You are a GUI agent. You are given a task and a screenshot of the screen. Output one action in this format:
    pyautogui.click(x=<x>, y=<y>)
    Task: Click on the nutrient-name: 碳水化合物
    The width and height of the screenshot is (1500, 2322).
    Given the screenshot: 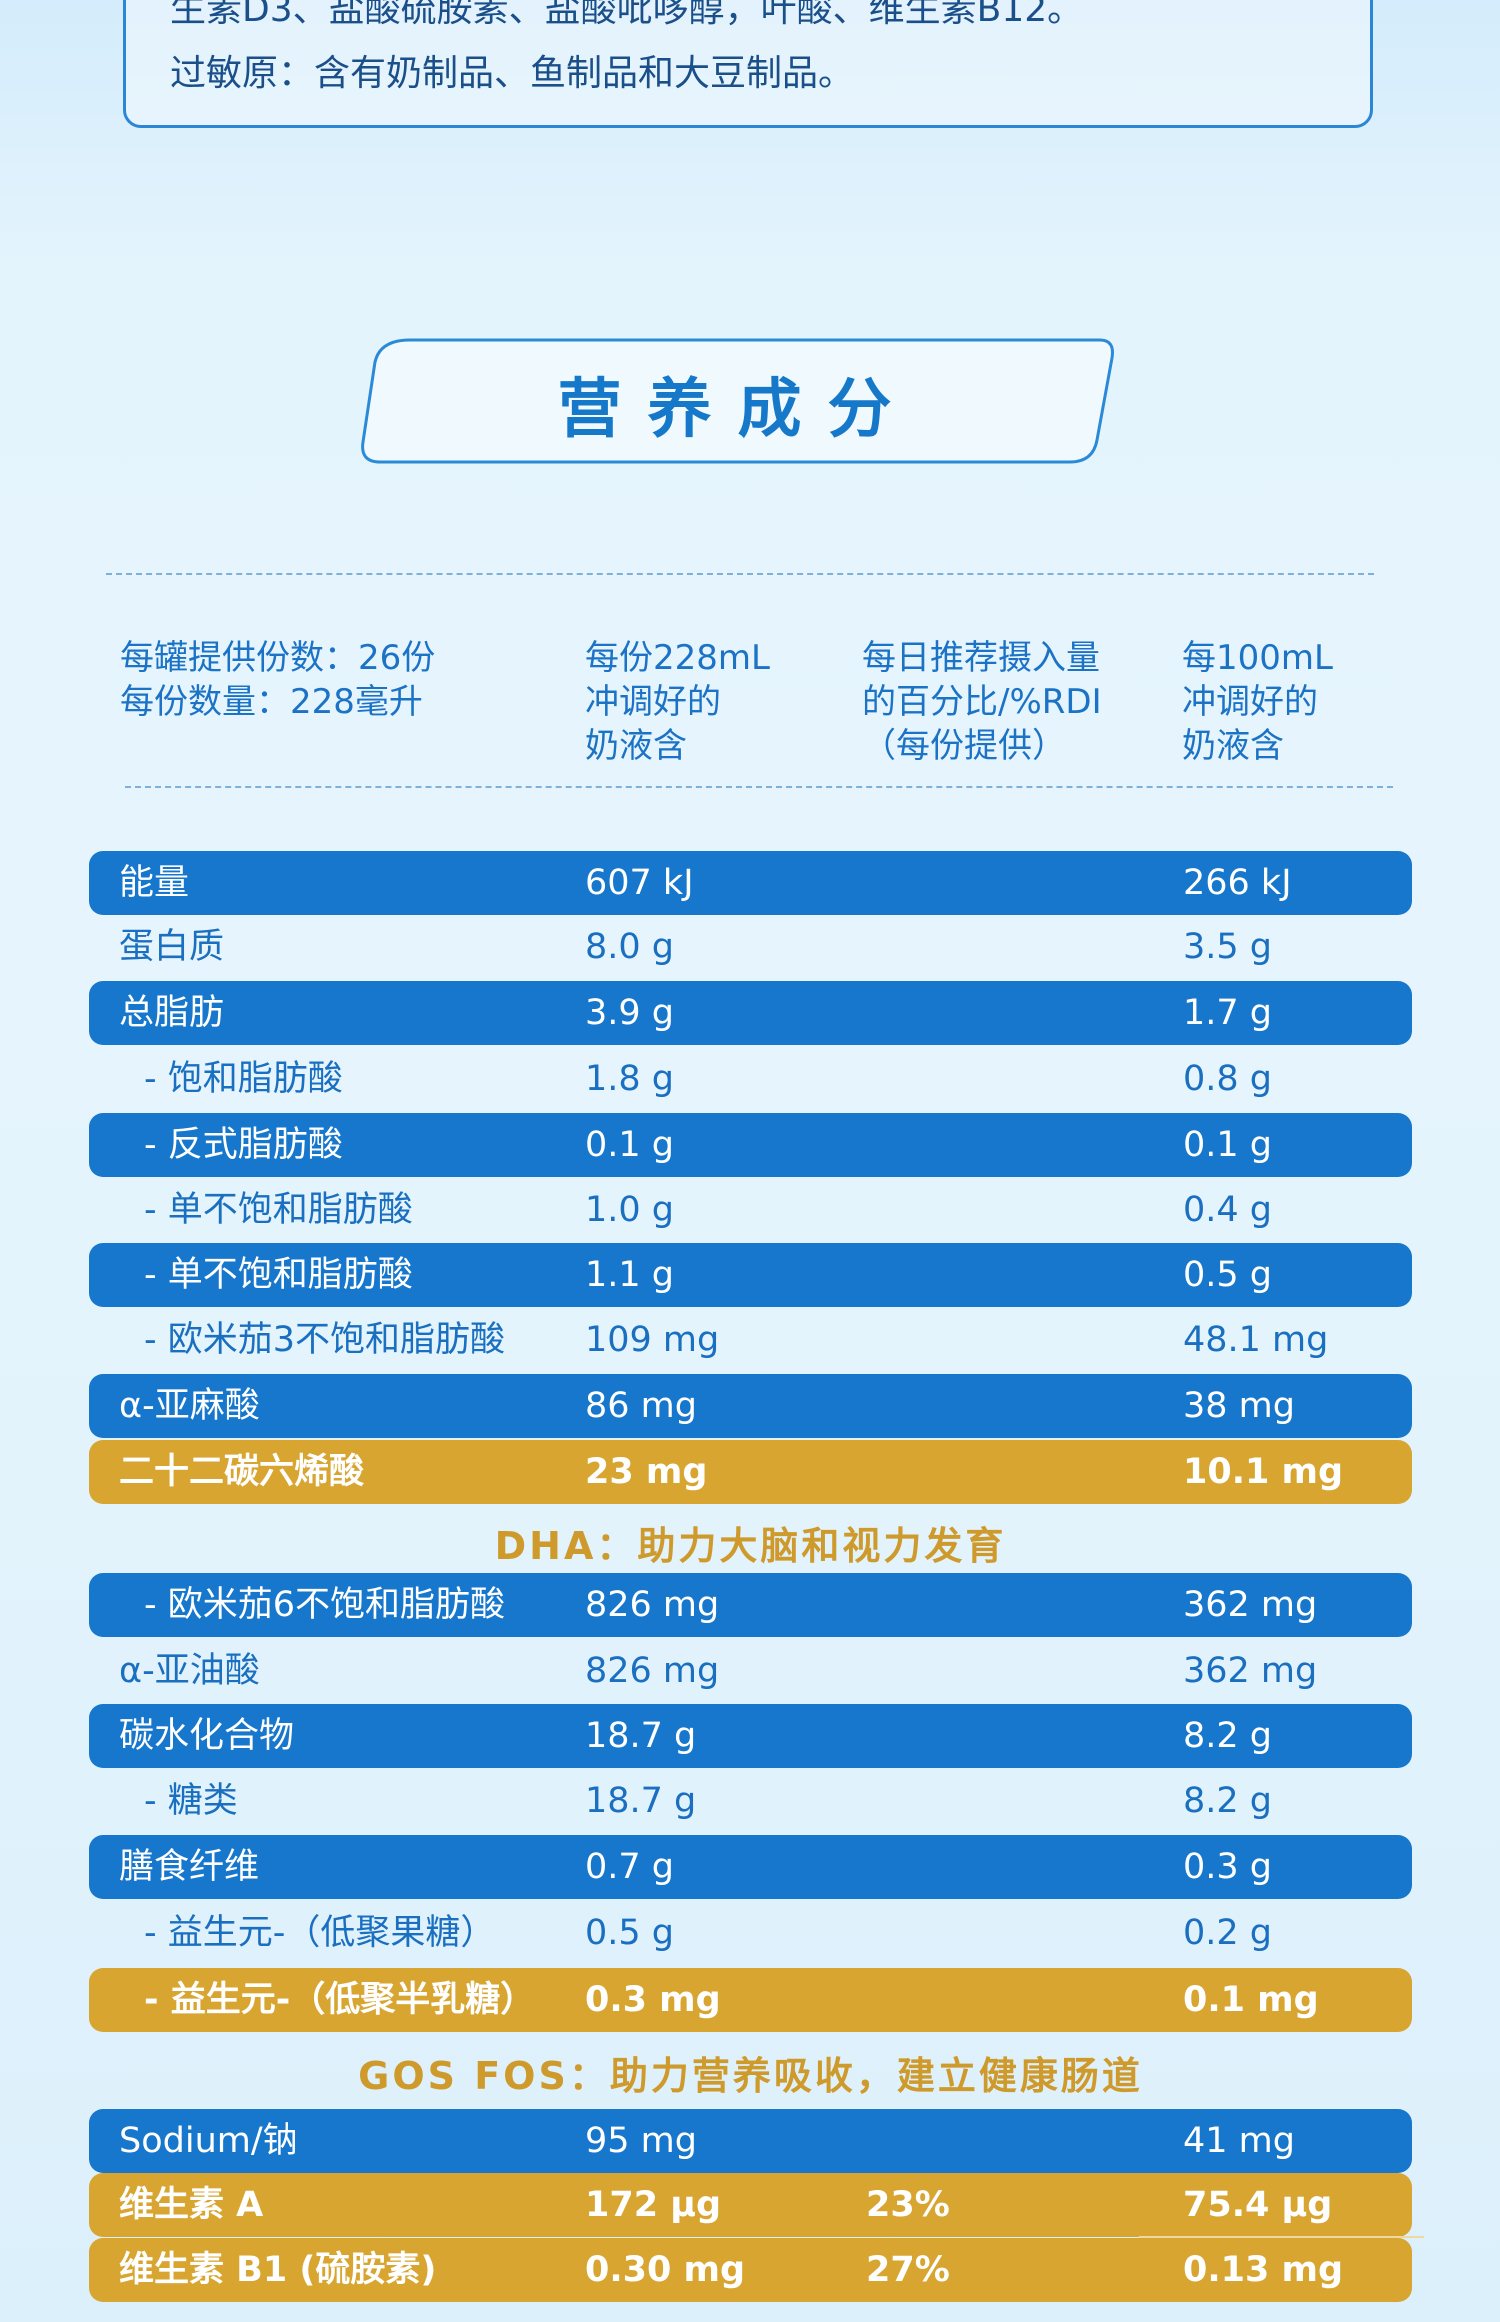 What is the action you would take?
    pyautogui.click(x=207, y=1736)
    